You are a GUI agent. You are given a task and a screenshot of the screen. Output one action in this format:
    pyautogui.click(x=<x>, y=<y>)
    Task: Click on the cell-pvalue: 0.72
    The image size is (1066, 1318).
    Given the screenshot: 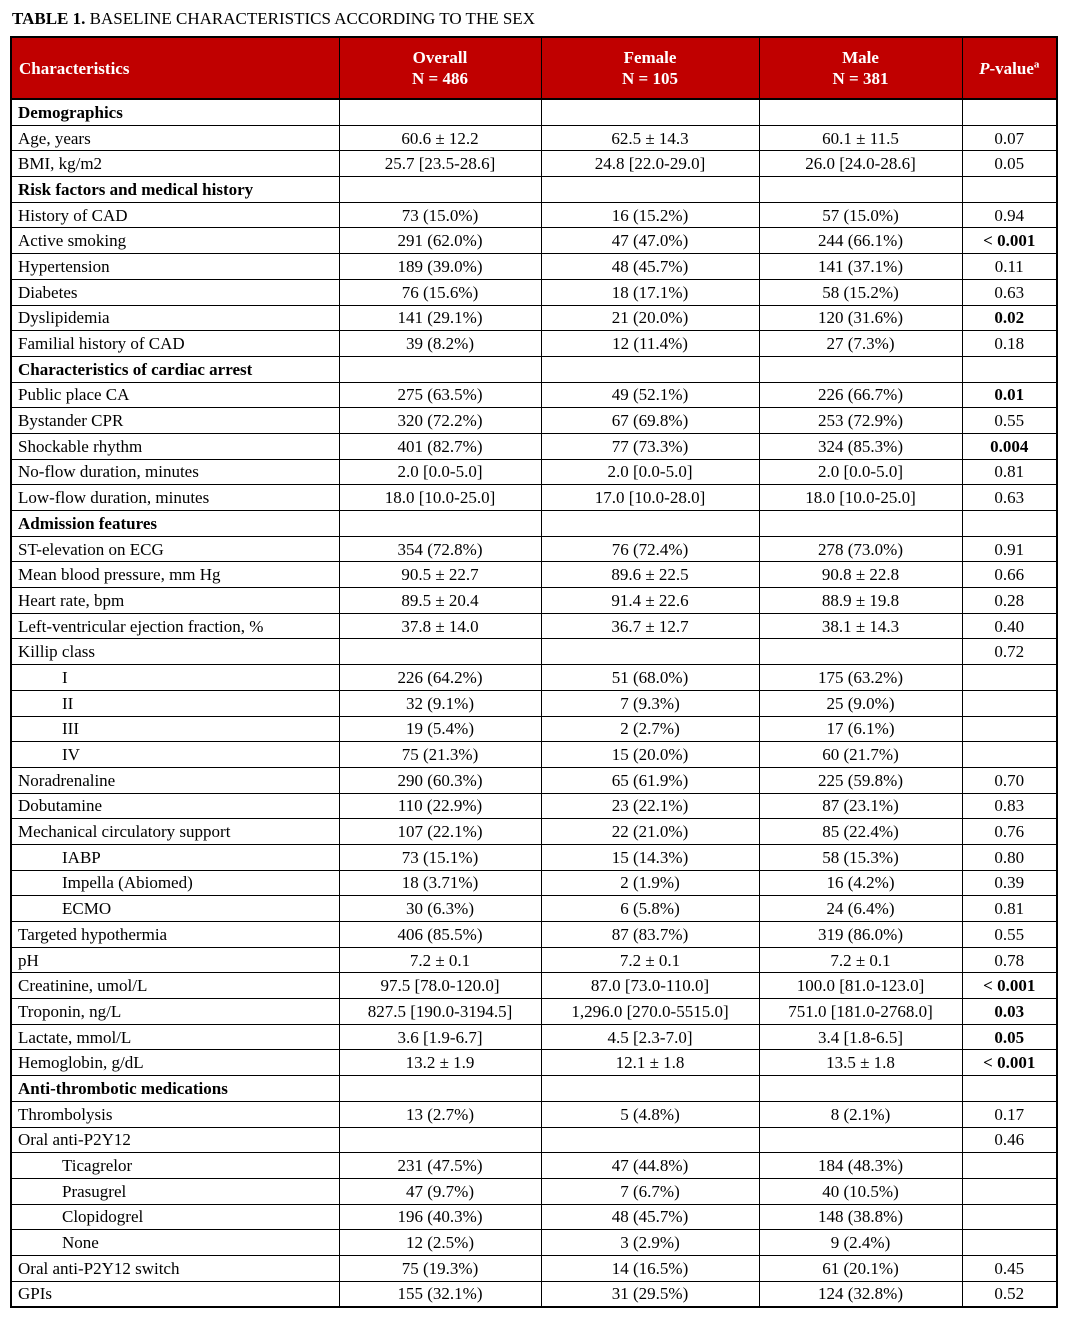 What is the action you would take?
    pyautogui.click(x=1009, y=652)
    